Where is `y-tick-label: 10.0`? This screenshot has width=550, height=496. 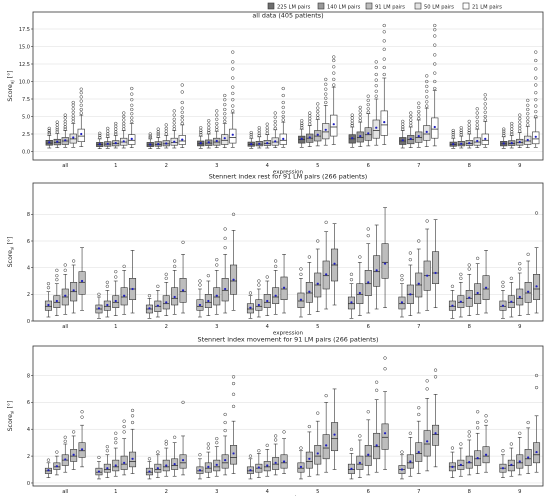
y-tick-label: 10.0 is located at coordinates (24, 82).